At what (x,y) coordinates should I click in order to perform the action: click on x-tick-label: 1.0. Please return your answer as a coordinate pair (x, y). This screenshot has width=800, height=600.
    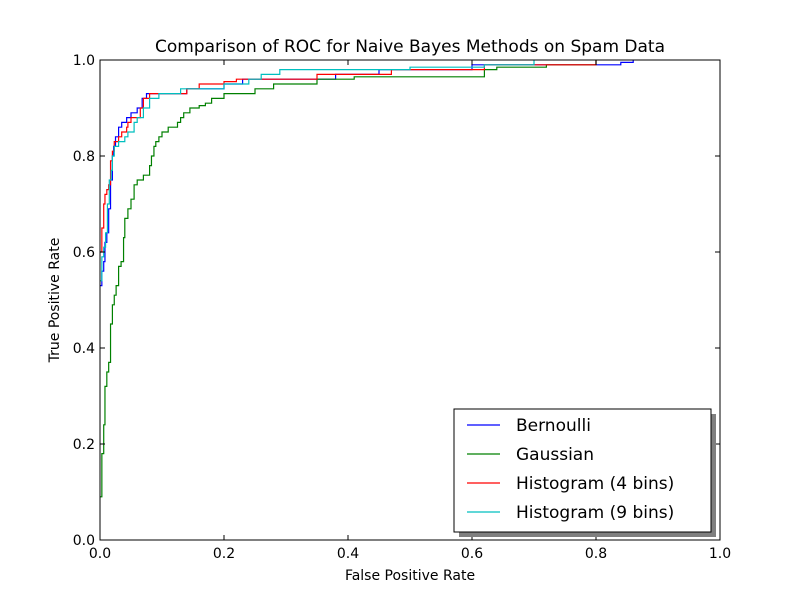
    Looking at the image, I should click on (720, 554).